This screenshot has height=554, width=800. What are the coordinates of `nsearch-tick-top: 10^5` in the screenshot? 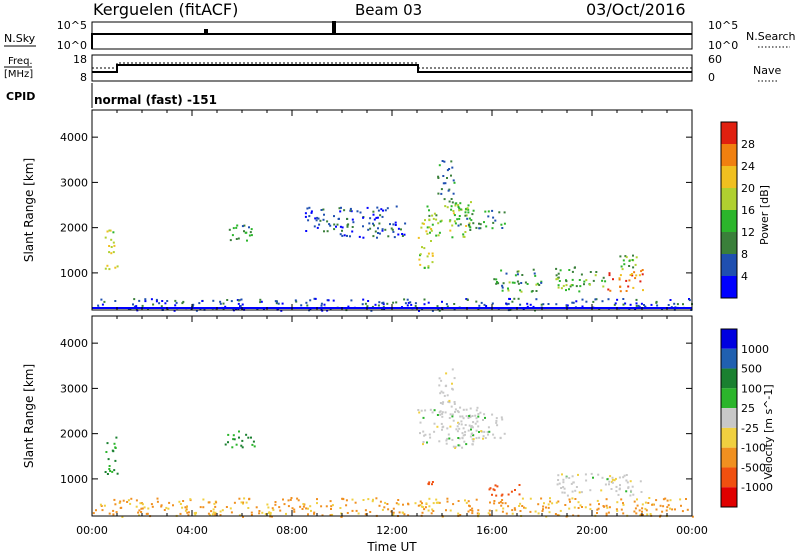 It's located at (723, 25).